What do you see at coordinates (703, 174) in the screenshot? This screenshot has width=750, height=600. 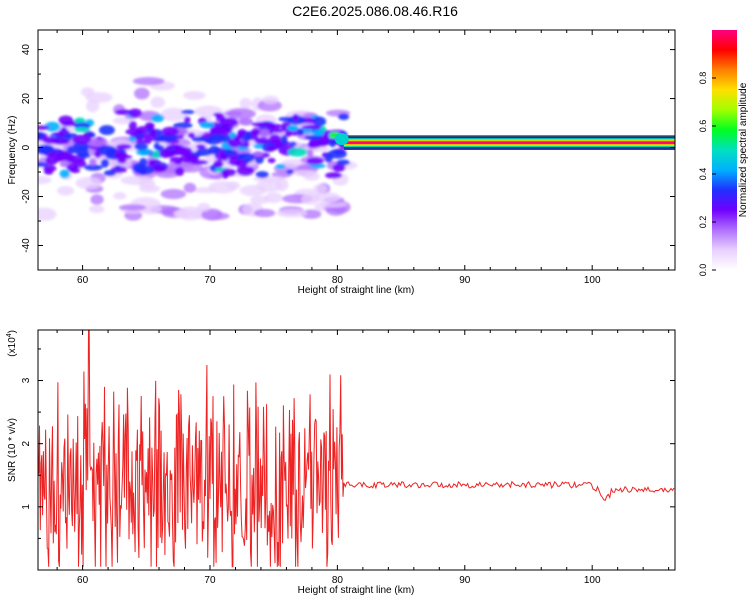 I see `colorbar-tick-label: 0.4` at bounding box center [703, 174].